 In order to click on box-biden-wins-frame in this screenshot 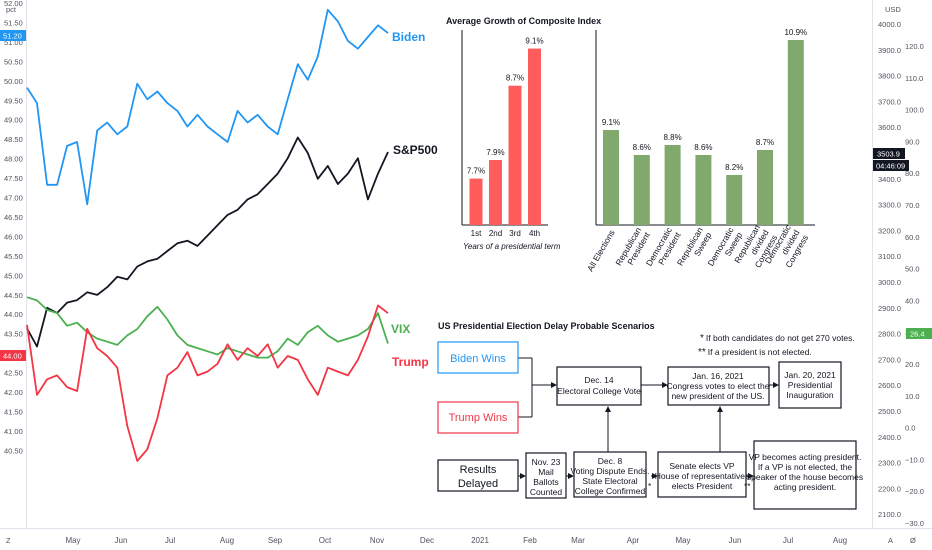, I will do `click(478, 357)`.